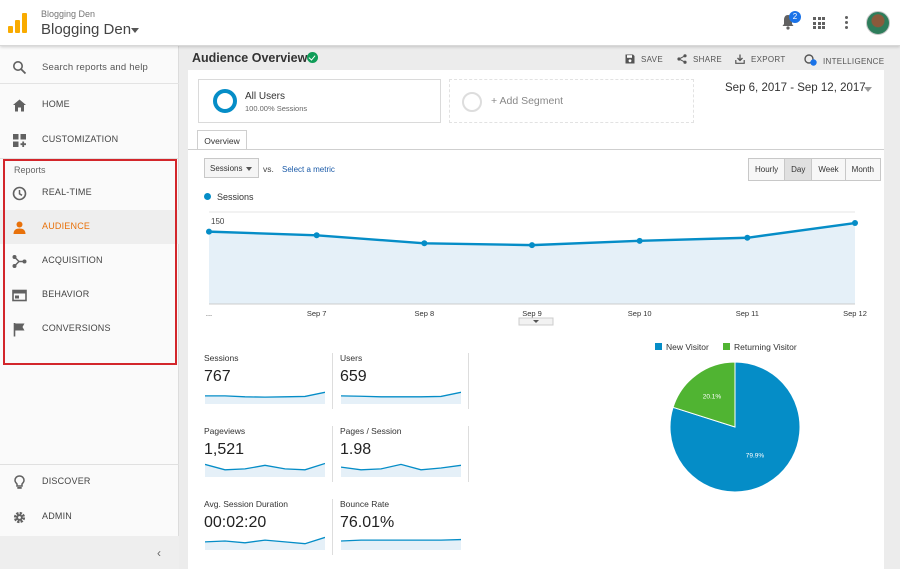 Image resolution: width=900 pixels, height=569 pixels. What do you see at coordinates (450, 23) in the screenshot?
I see `top-bar: Blogging Den Blogging Den 2` at bounding box center [450, 23].